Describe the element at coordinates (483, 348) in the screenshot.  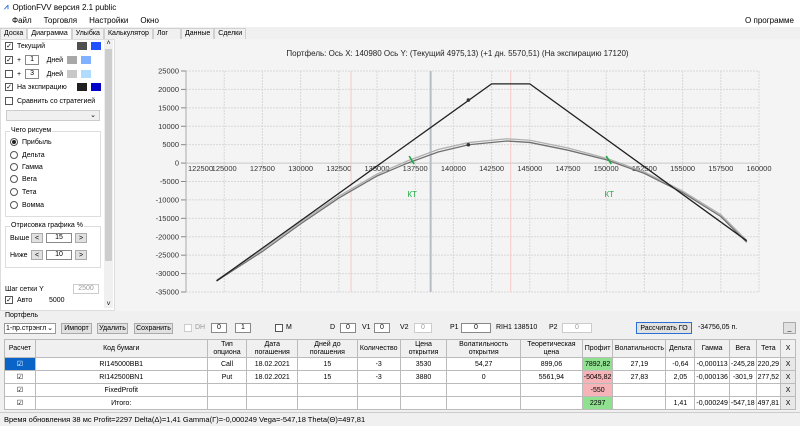
I see `column-header: Волатильность открытия` at that location.